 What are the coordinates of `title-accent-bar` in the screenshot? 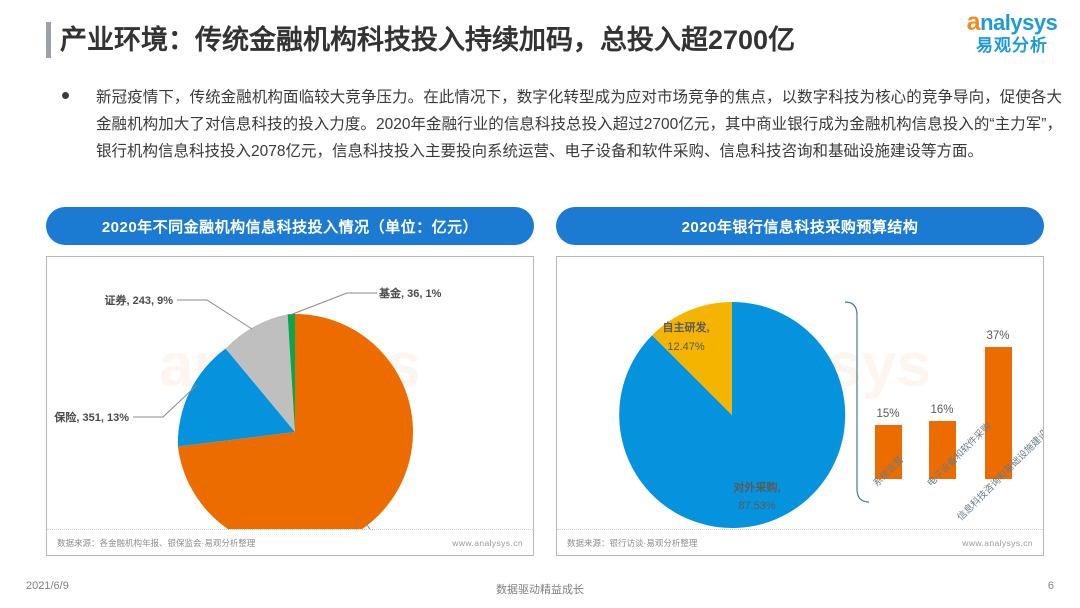 It's located at (48, 40).